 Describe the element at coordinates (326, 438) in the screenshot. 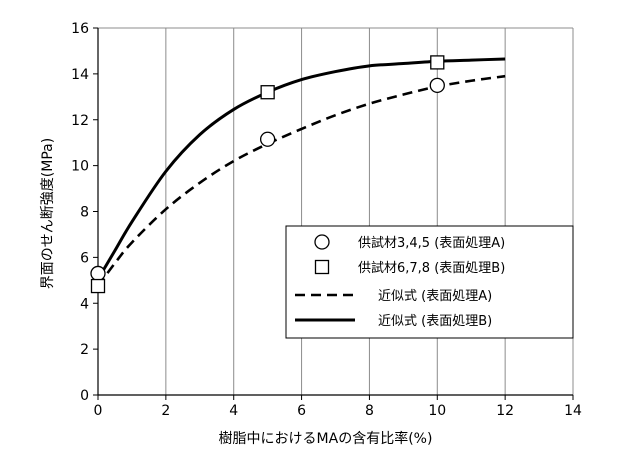

I see `x-axis-label: 樹脂中におけるMAの含有比率(%)` at that location.